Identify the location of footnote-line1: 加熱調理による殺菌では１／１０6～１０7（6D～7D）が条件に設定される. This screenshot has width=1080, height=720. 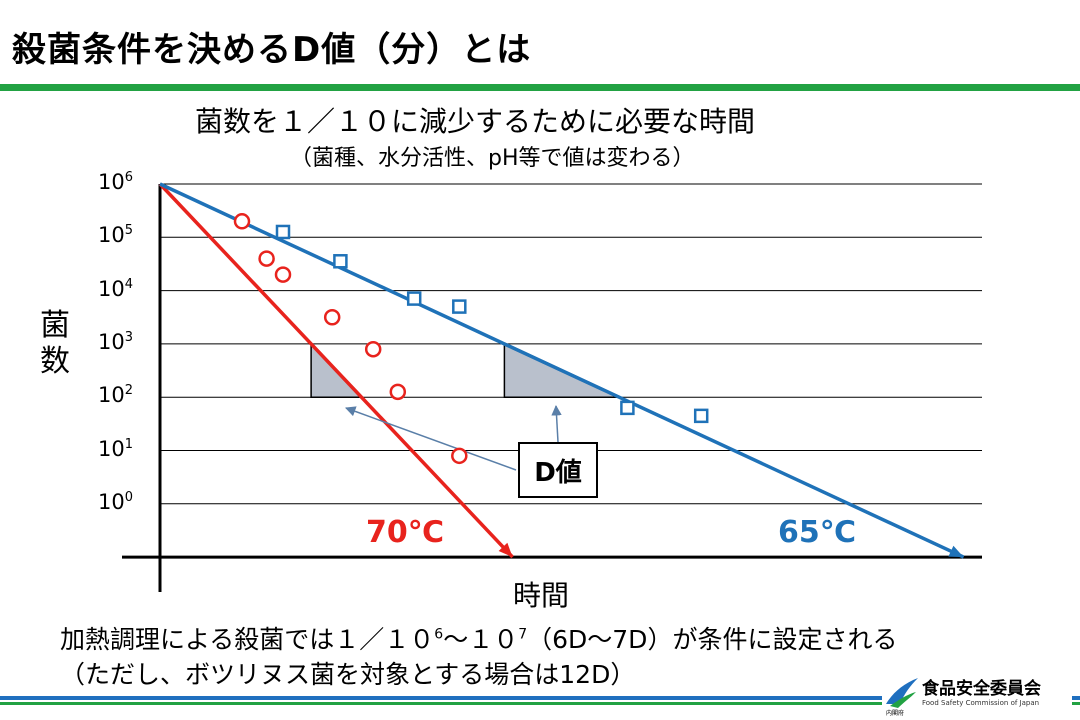
(479, 639).